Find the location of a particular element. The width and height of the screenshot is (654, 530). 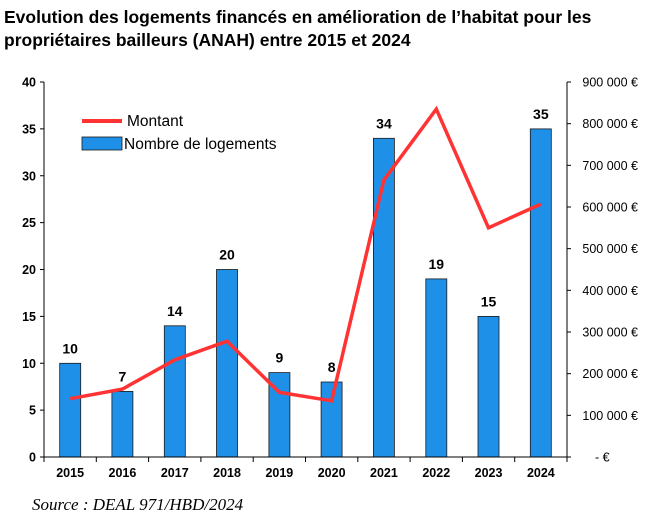

legend: Montant Nombre de logements is located at coordinates (185, 130).